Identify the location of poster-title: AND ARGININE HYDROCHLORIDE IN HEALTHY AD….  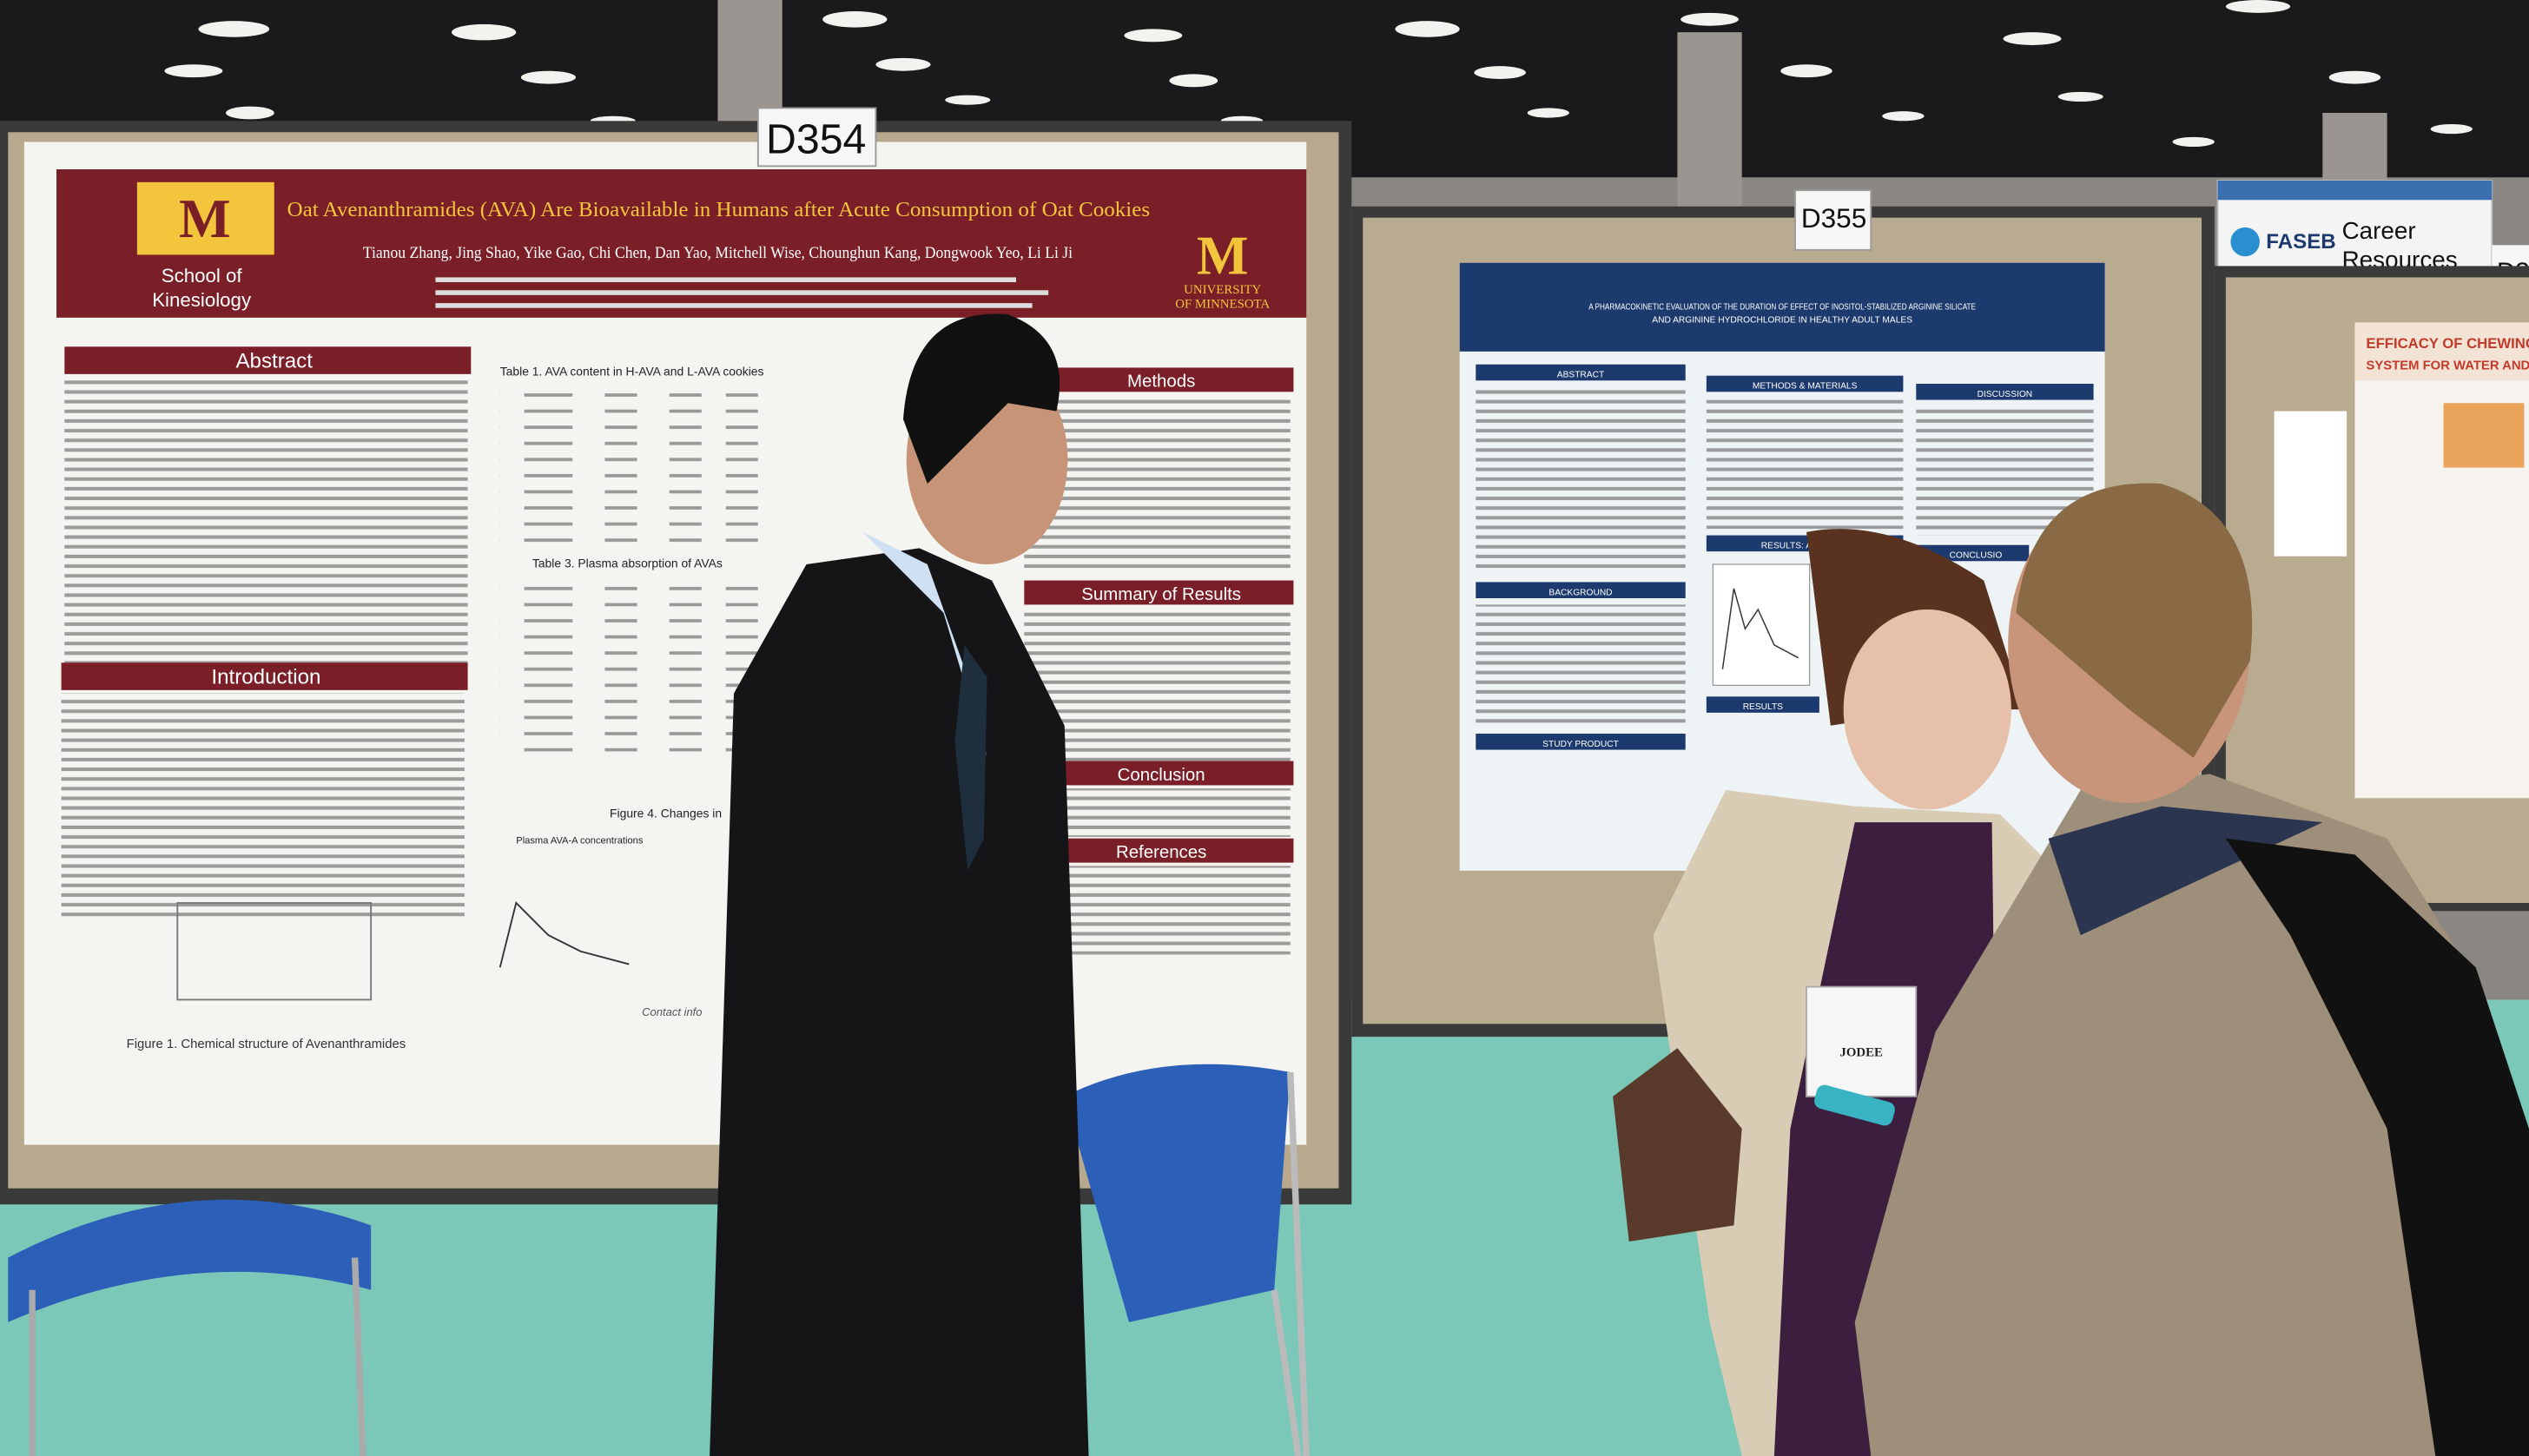
(1782, 320).